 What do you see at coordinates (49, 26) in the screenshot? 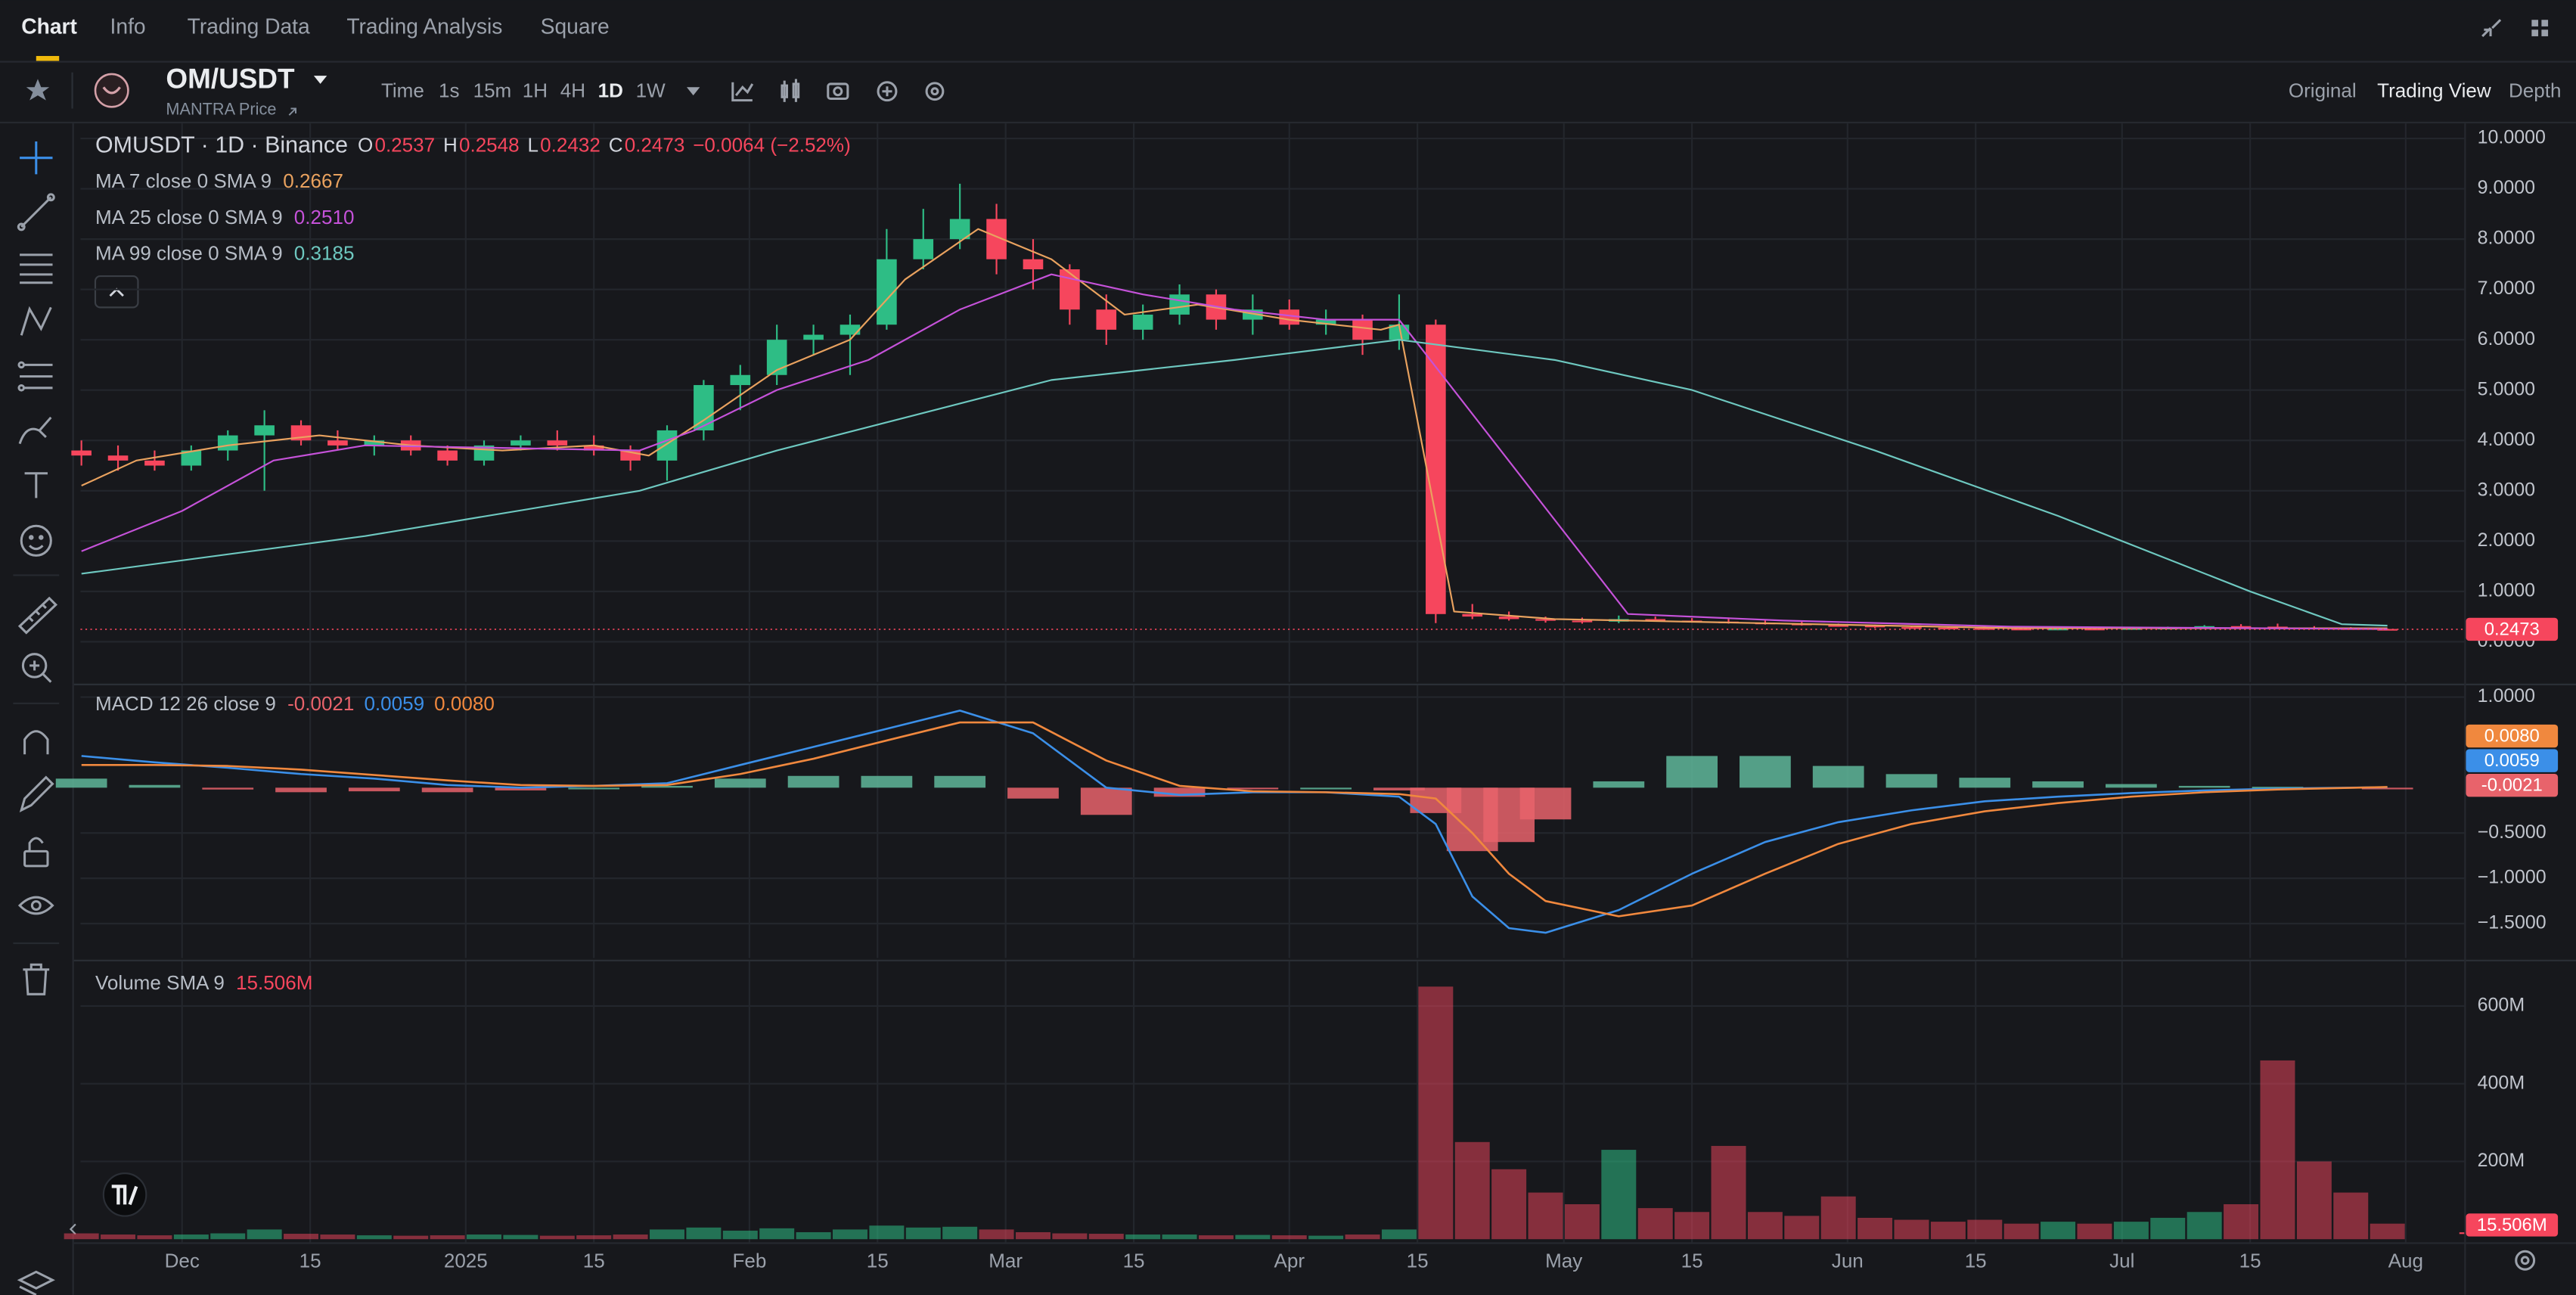
I see `tab: Chart` at bounding box center [49, 26].